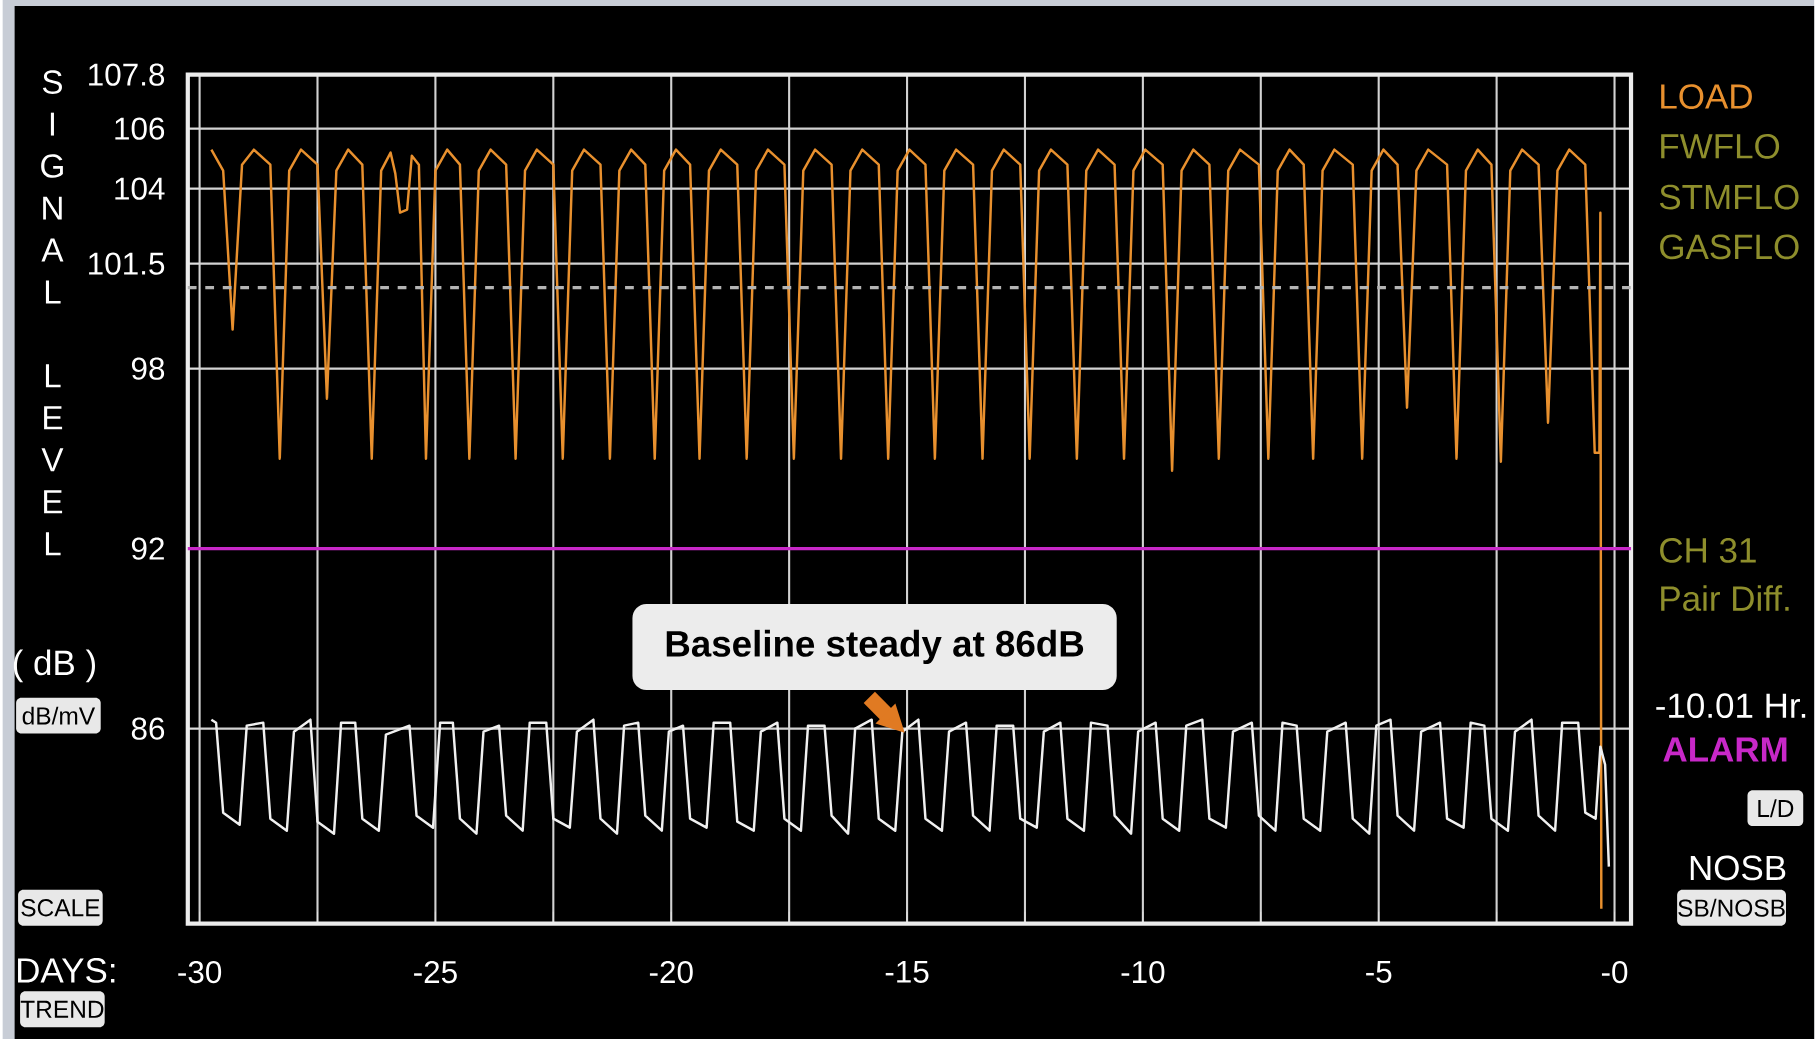  What do you see at coordinates (907, 971) in the screenshot?
I see `x-tick-label: -15` at bounding box center [907, 971].